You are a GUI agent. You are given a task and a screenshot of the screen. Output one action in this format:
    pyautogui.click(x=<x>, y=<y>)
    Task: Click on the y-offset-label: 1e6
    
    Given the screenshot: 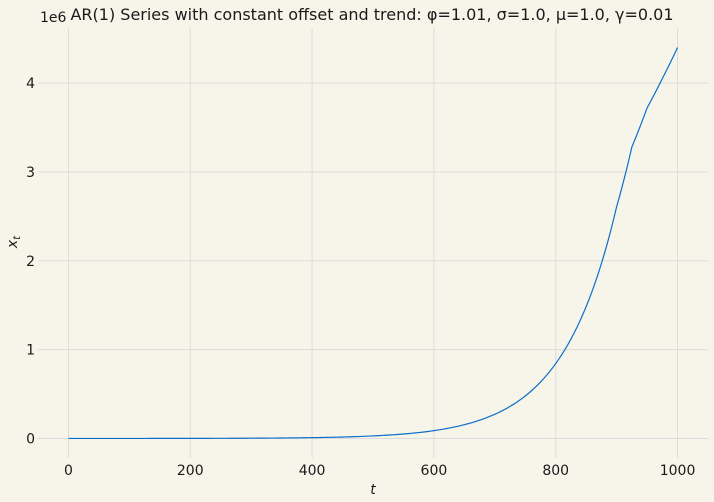 What is the action you would take?
    pyautogui.click(x=53, y=18)
    